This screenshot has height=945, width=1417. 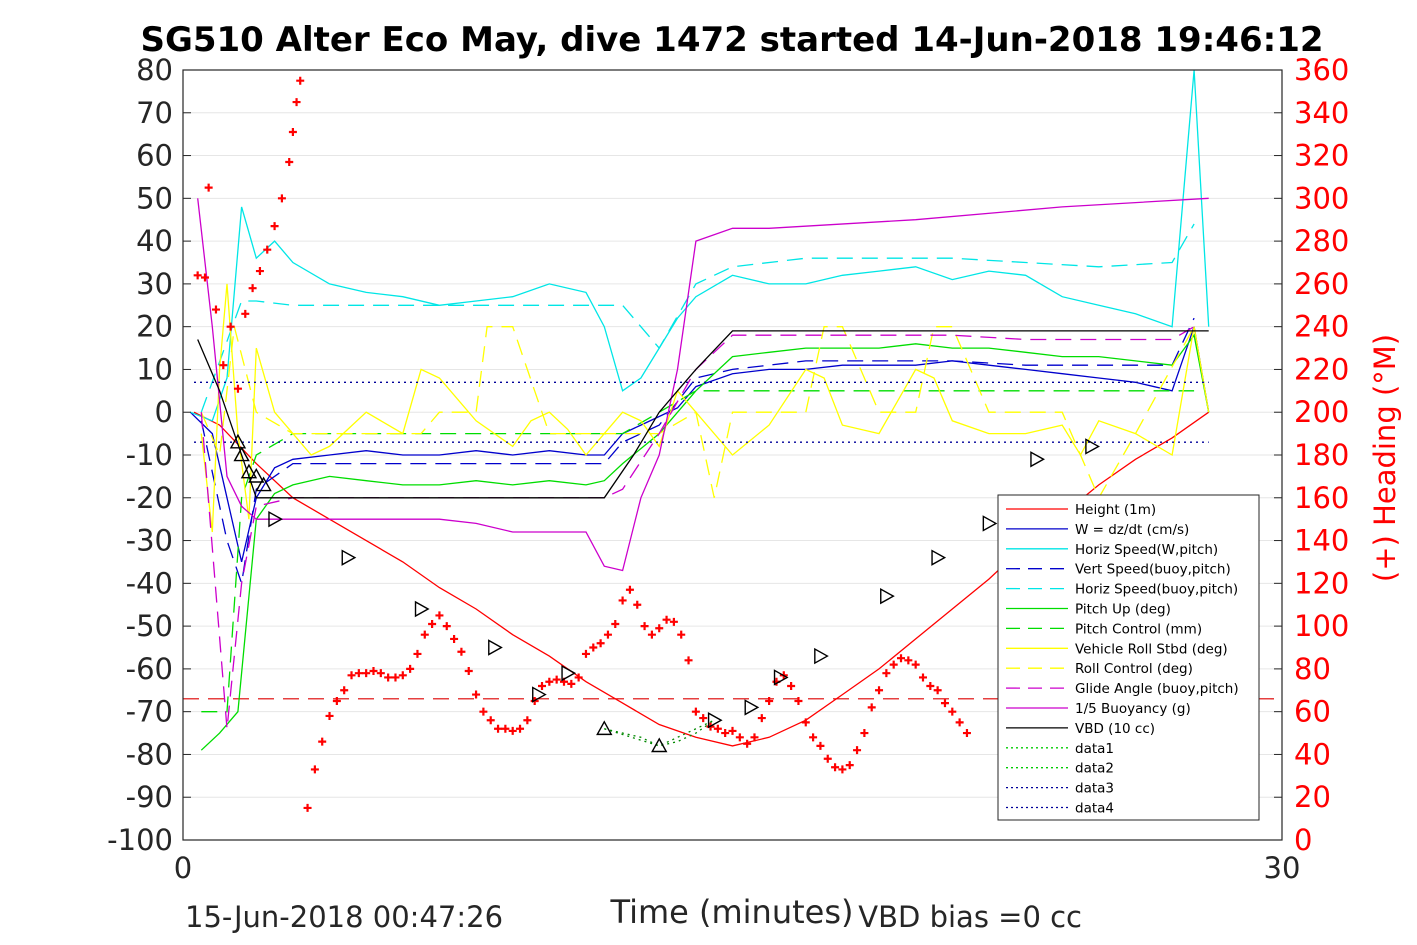 What do you see at coordinates (1321, 327) in the screenshot?
I see `right-tick-label: 240` at bounding box center [1321, 327].